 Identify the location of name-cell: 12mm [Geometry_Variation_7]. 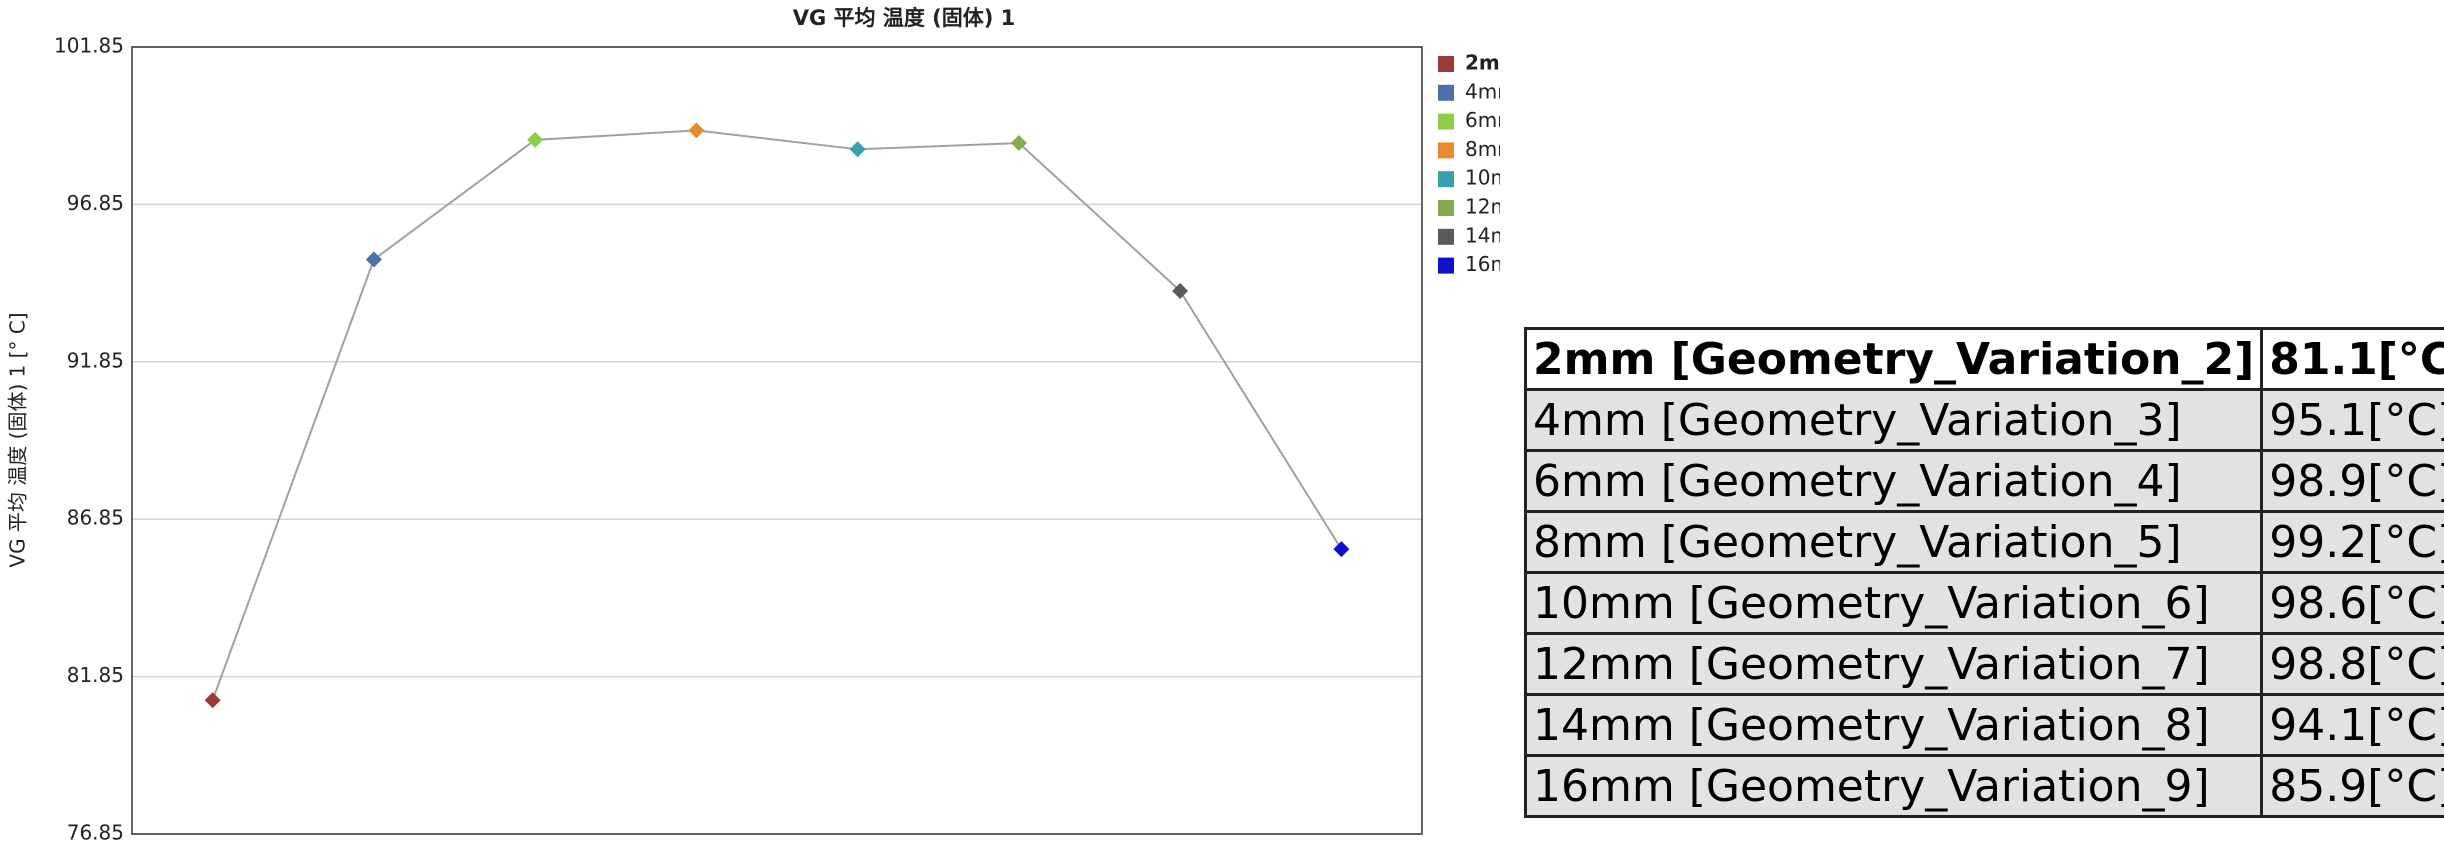
(1893, 664).